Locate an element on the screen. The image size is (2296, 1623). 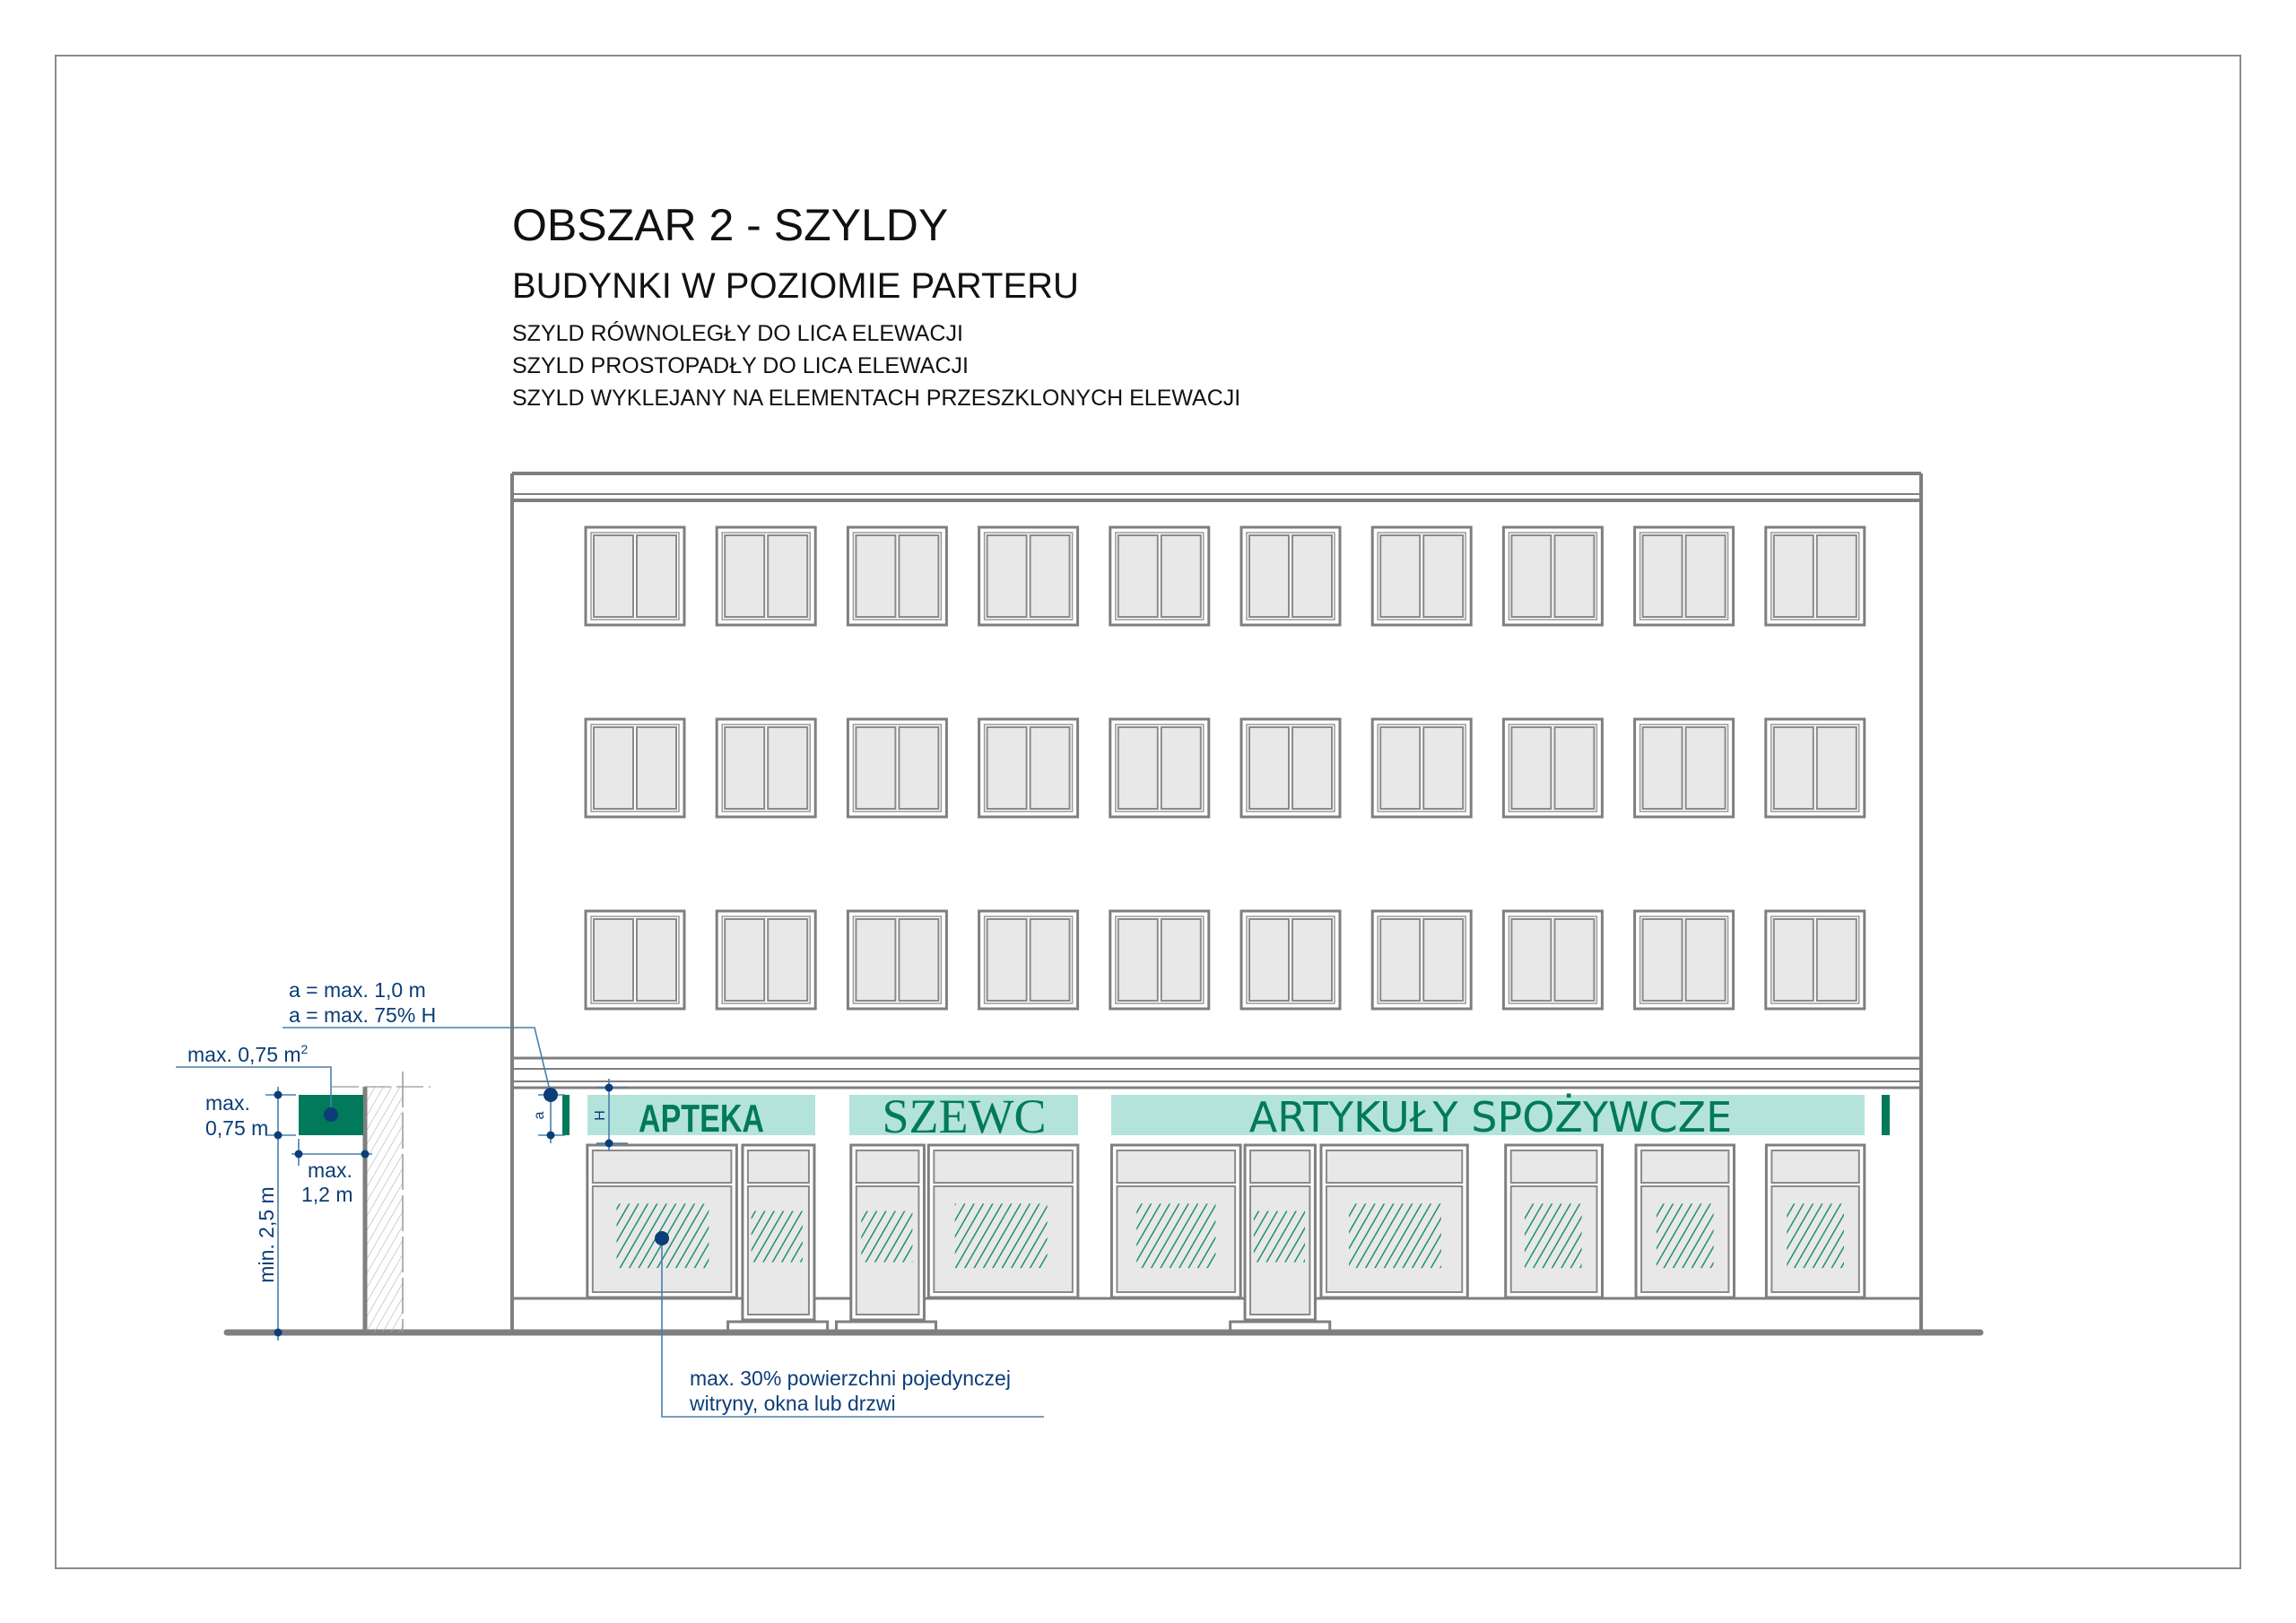
label-depth-max-1: max. is located at coordinates (330, 1170).